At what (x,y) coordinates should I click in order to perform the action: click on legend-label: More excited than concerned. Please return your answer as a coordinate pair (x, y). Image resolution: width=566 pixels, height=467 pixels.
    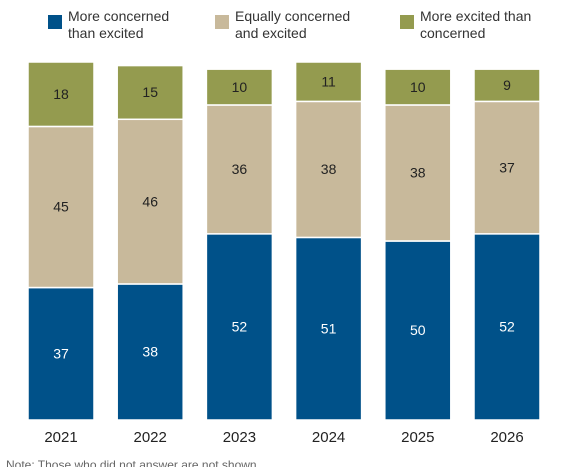
    Looking at the image, I should click on (476, 24).